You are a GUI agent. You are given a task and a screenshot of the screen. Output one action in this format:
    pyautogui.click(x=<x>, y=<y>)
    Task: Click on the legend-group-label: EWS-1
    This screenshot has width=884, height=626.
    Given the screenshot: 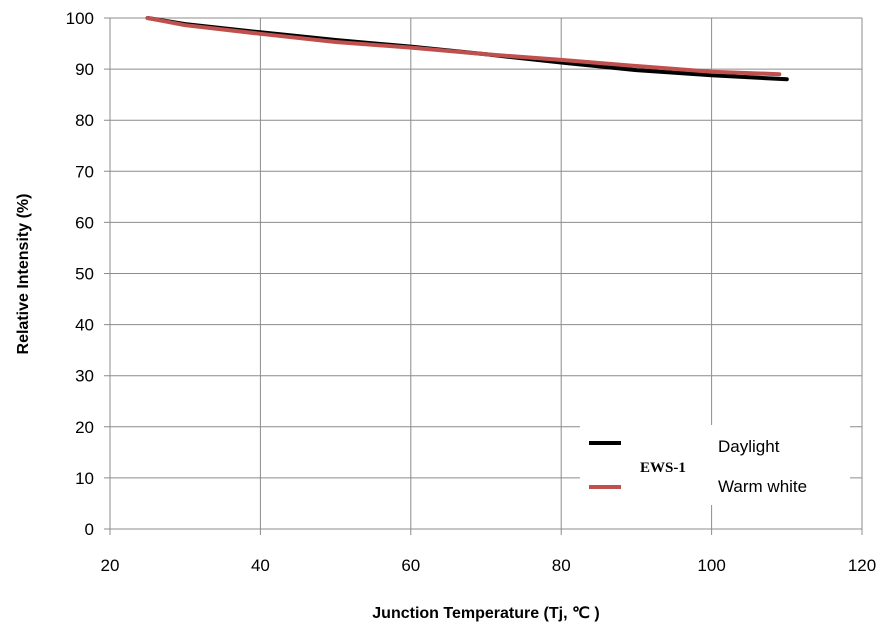 What is the action you would take?
    pyautogui.click(x=663, y=468)
    